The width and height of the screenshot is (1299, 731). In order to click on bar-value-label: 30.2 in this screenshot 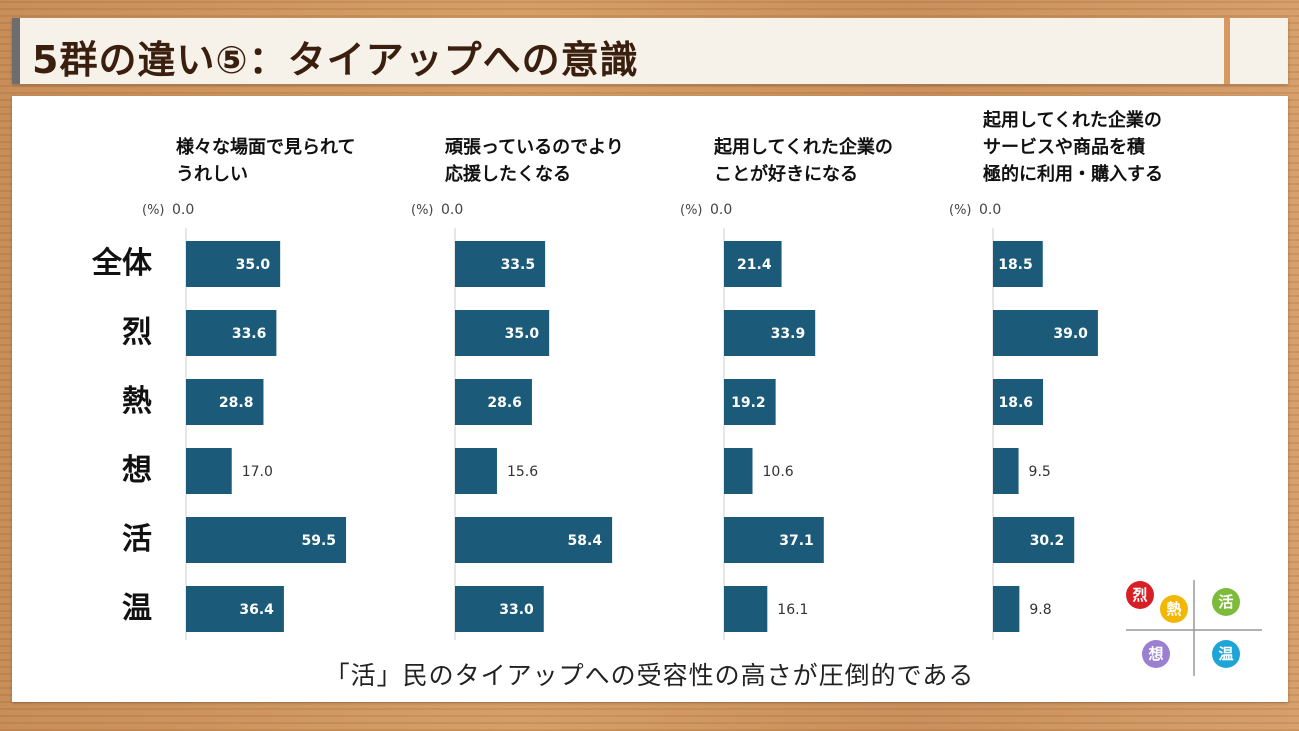, I will do `click(1047, 541)`.